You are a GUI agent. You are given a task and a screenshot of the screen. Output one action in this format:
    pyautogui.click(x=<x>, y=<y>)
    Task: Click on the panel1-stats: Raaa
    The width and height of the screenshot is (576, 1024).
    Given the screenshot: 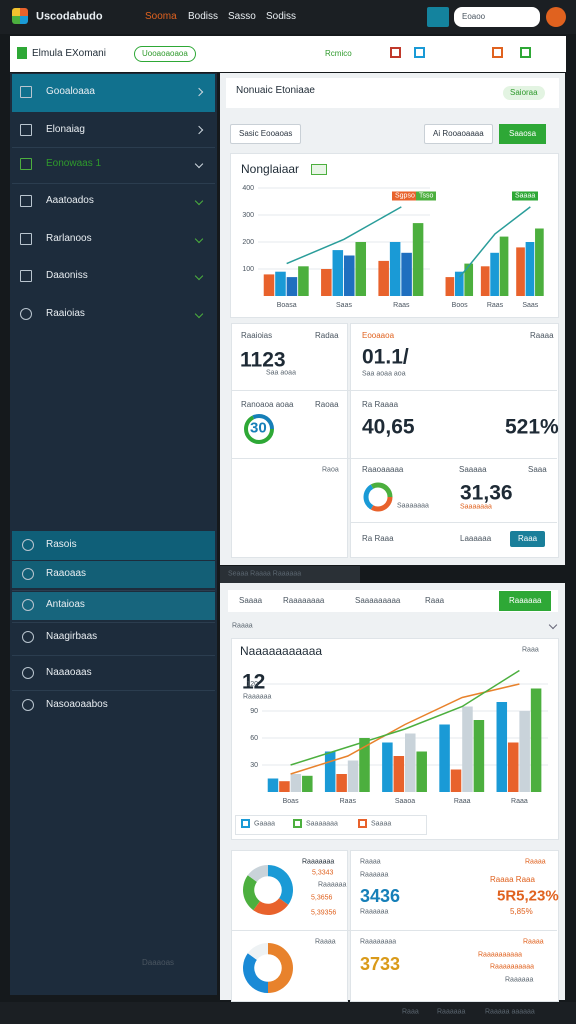 What is the action you would take?
    pyautogui.click(x=528, y=539)
    